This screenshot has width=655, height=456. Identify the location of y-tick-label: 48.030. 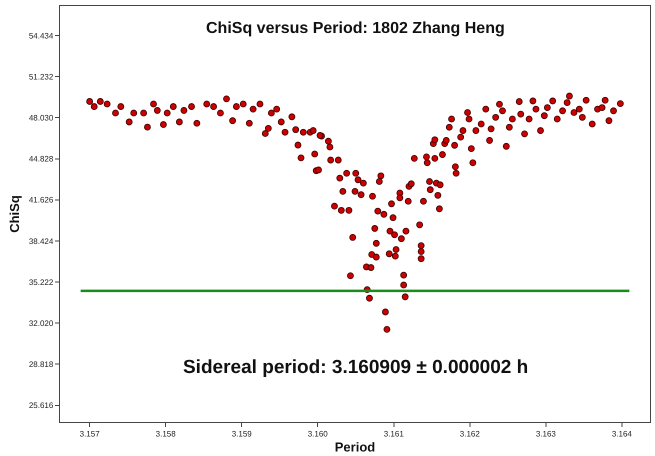
(41, 118).